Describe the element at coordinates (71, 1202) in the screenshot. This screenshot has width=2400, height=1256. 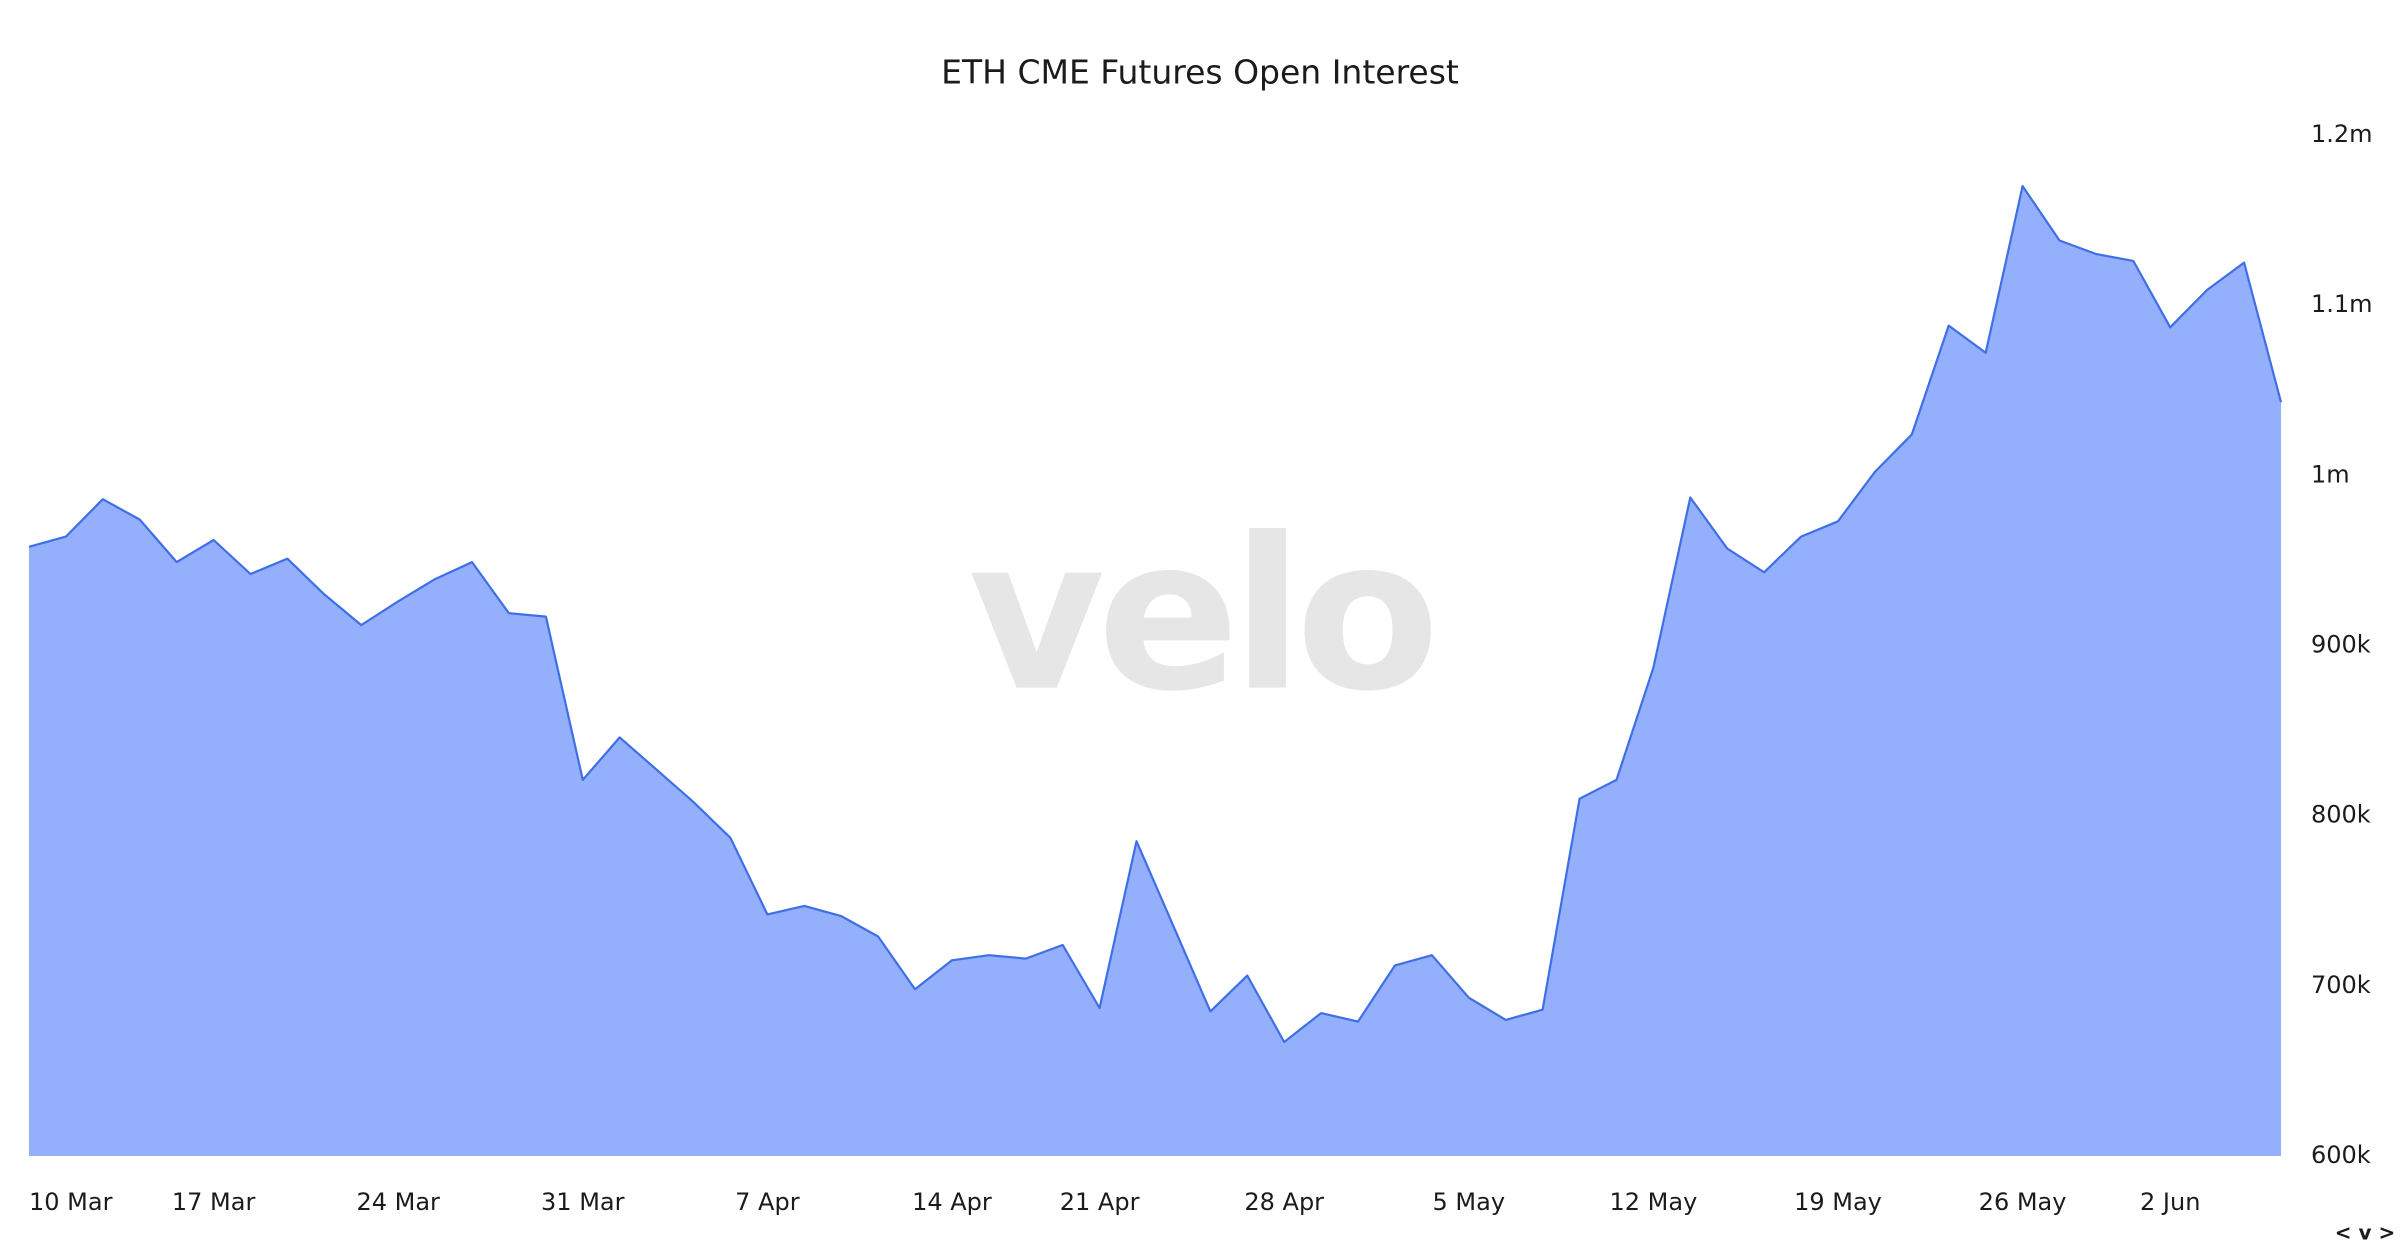
I see `x-tick-label: 10 Mar` at that location.